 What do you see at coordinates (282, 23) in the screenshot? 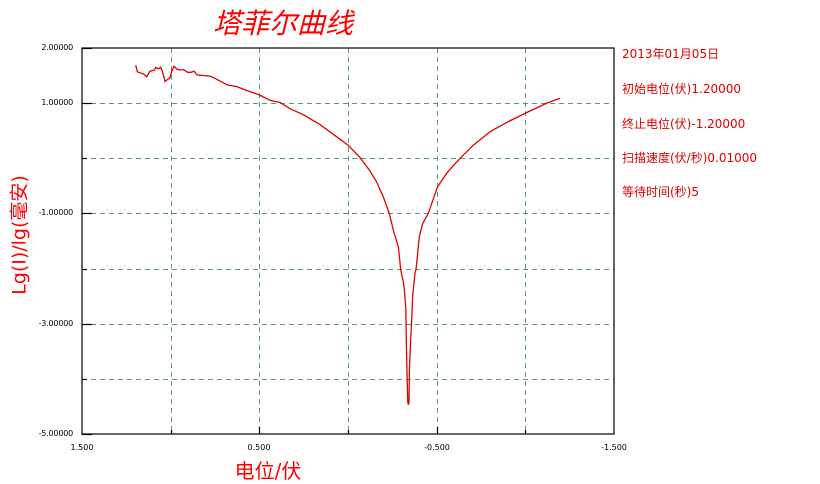
I see `chart-title: 塔菲尔曲线` at bounding box center [282, 23].